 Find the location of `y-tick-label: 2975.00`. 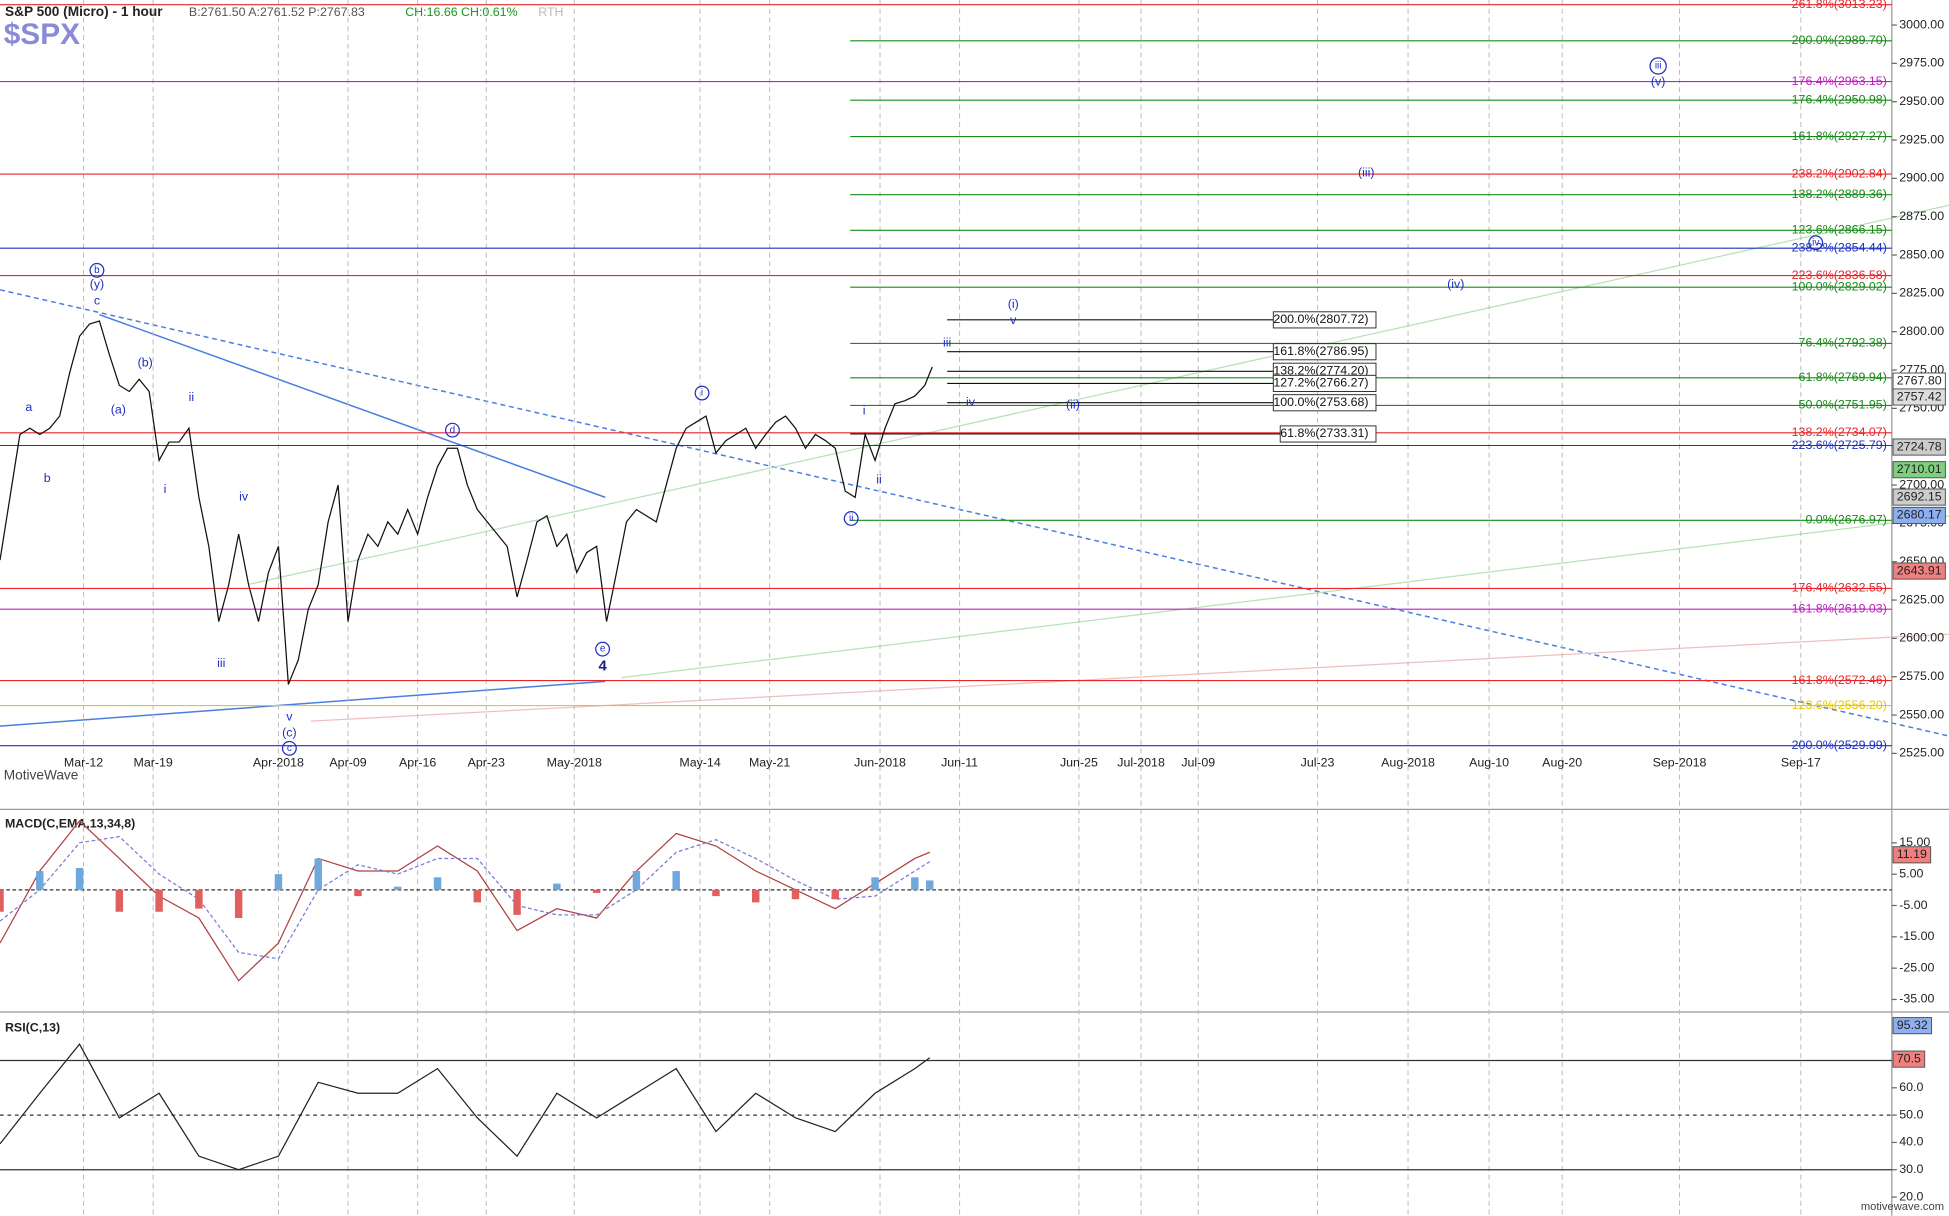

y-tick-label: 2975.00 is located at coordinates (1921, 63).